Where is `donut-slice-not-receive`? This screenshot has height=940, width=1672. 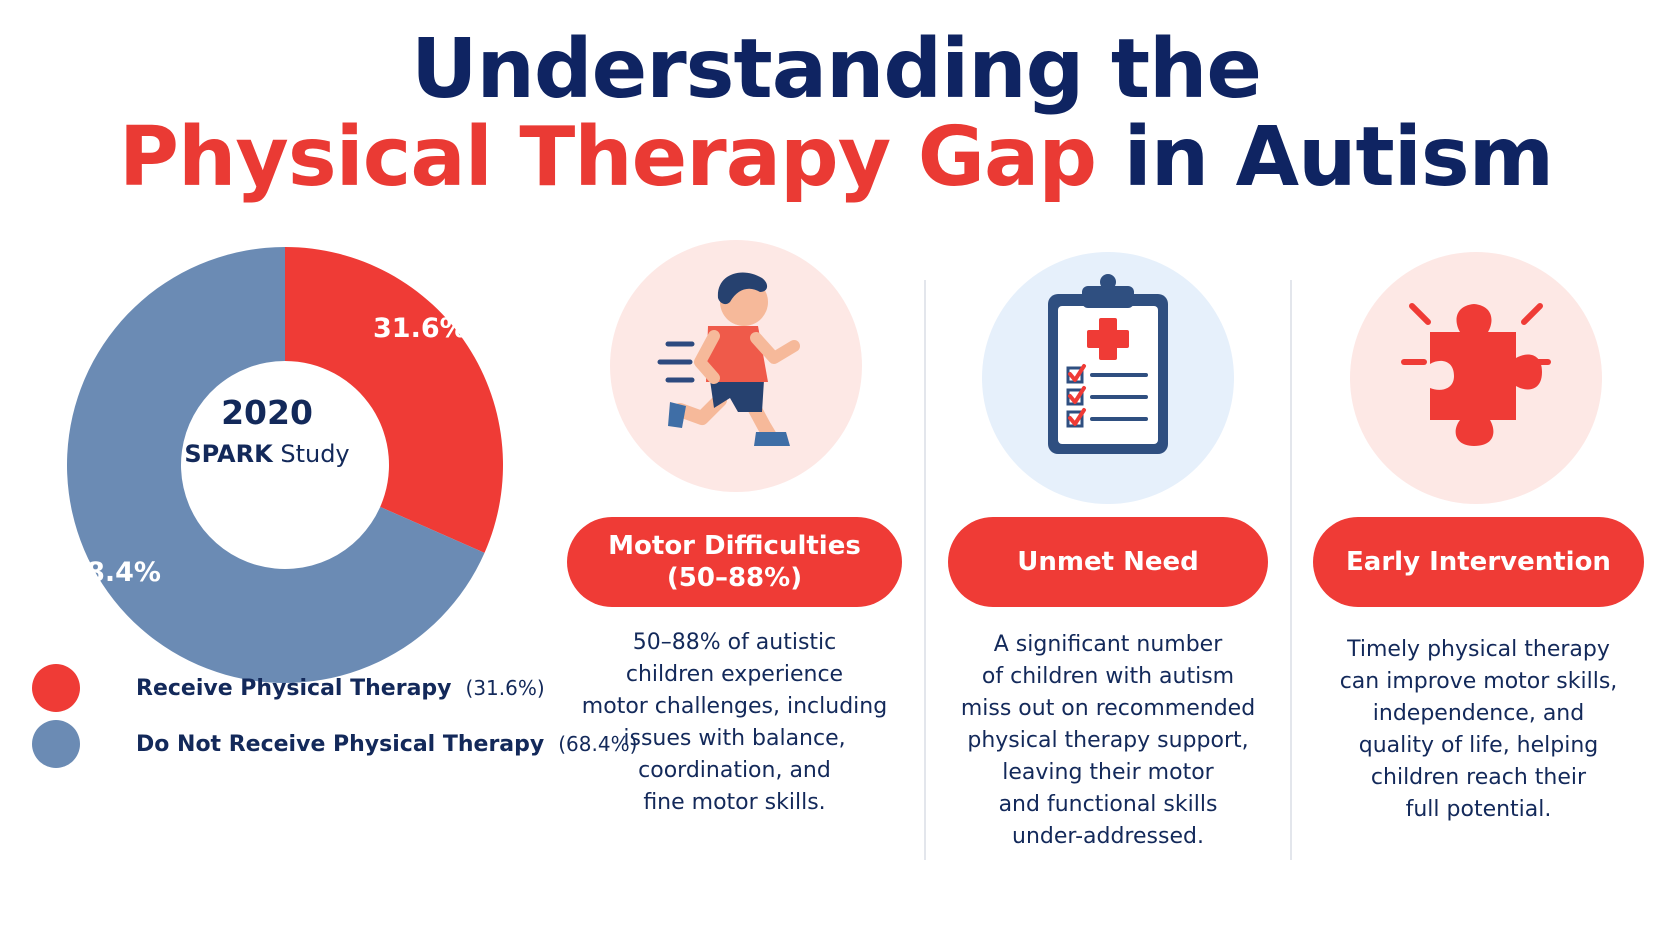 donut-slice-not-receive is located at coordinates (275, 465).